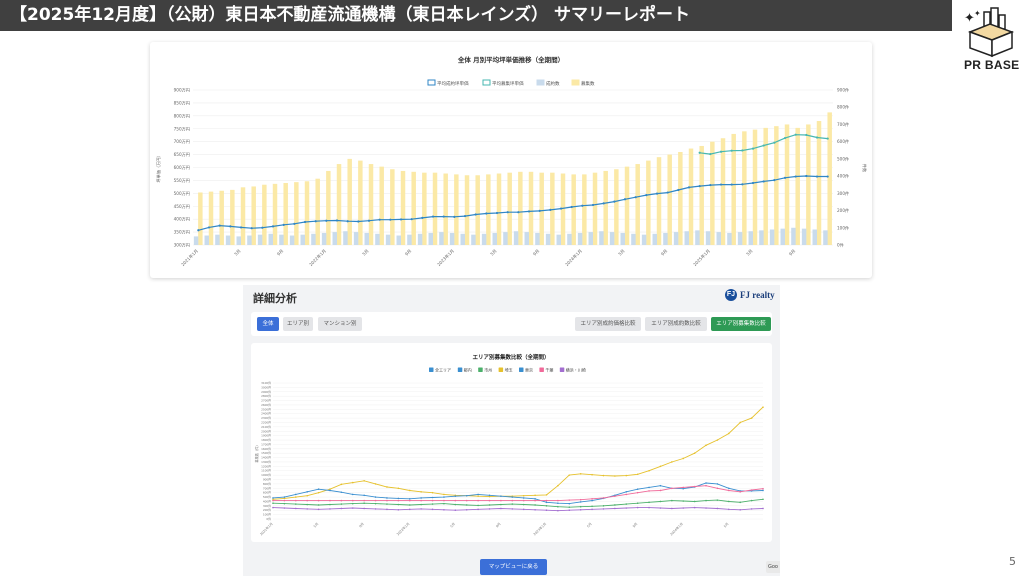 The width and height of the screenshot is (1024, 576). Describe the element at coordinates (298, 324) in the screenshot. I see `tab-by-area: エリア別` at that location.